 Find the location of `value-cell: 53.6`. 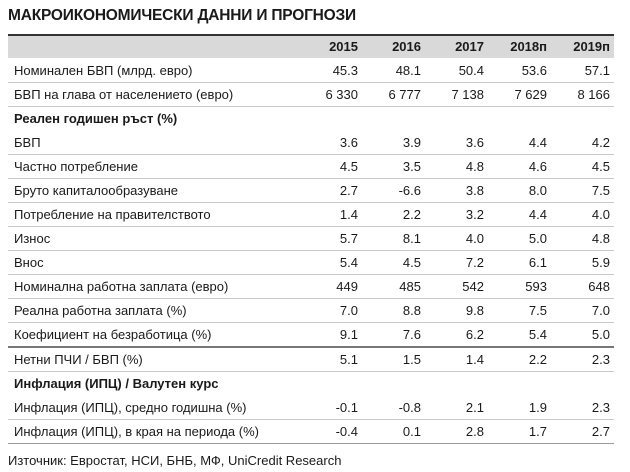

value-cell: 53.6 is located at coordinates (519, 70).